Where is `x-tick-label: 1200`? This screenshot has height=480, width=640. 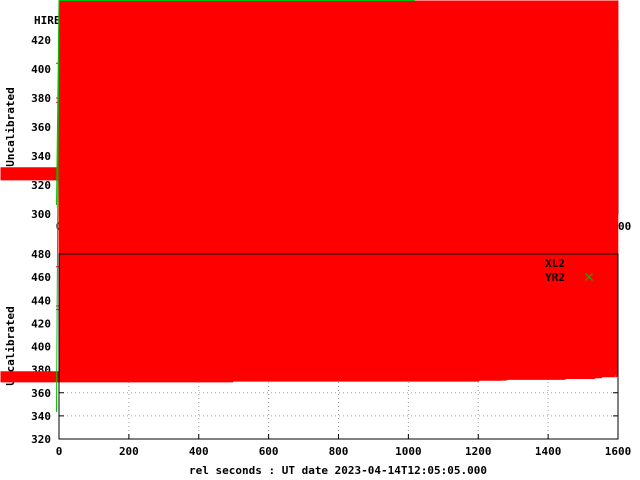 x-tick-label: 1200 is located at coordinates (478, 451).